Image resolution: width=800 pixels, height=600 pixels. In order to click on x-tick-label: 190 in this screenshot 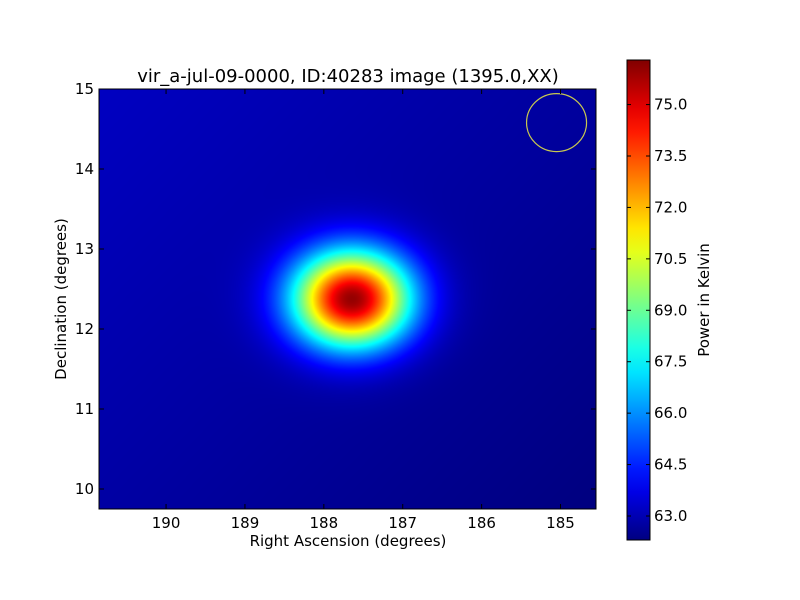, I will do `click(166, 523)`.